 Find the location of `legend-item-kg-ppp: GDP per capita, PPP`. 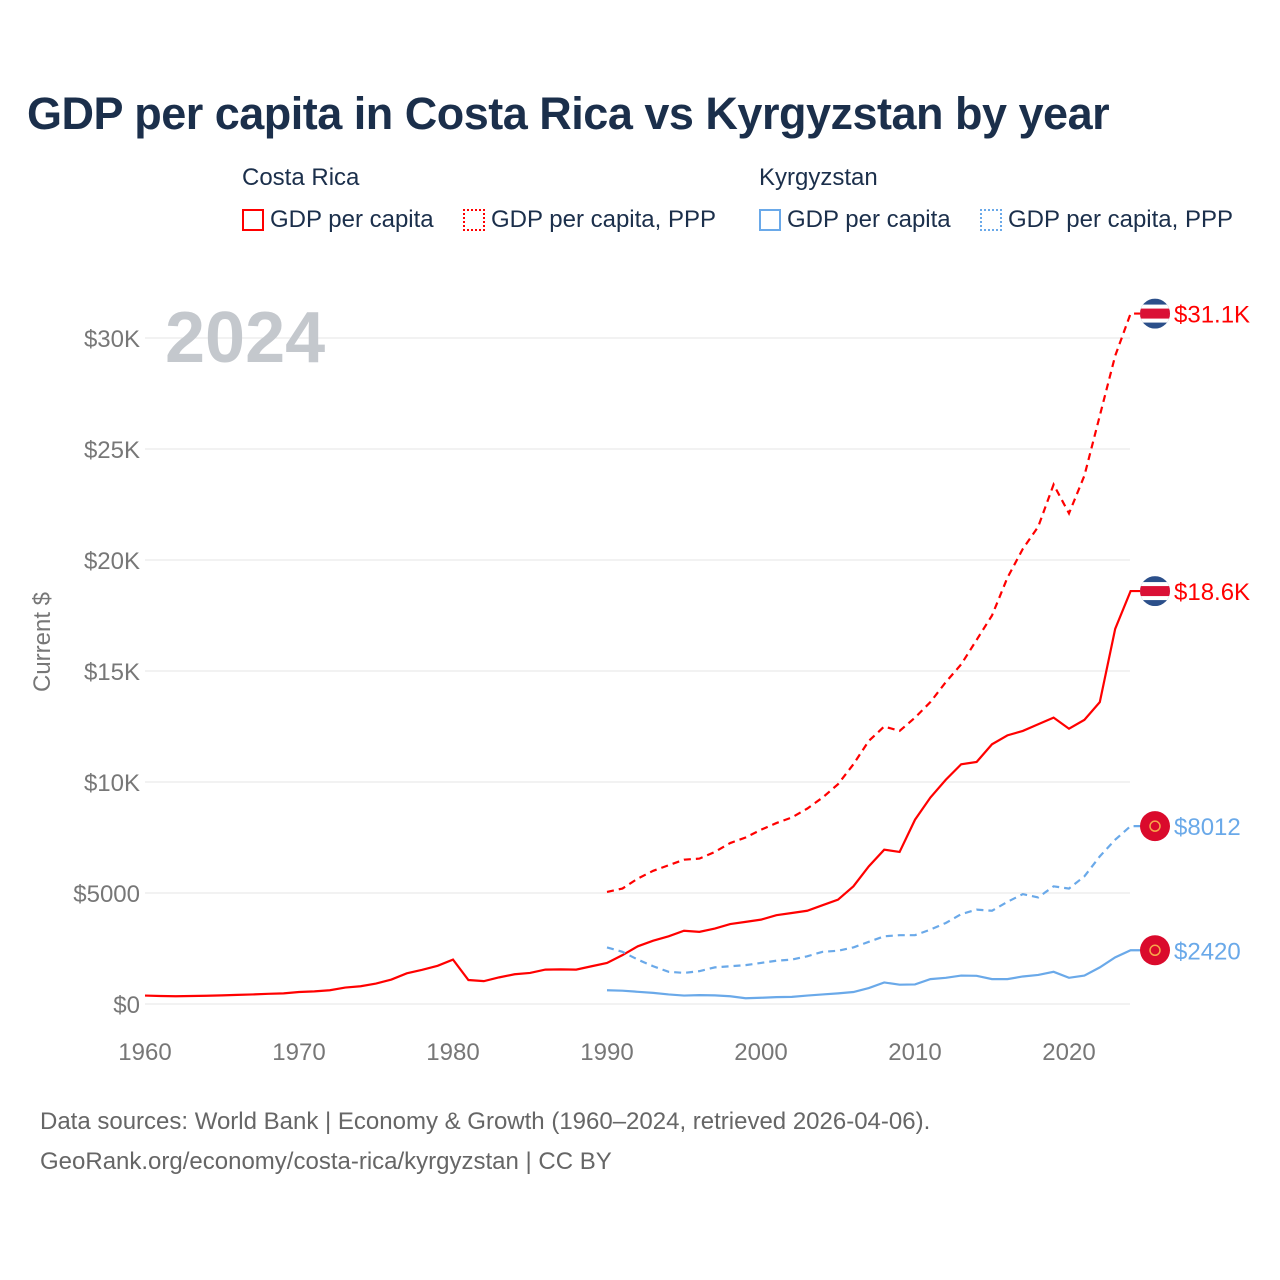

legend-item-kg-ppp: GDP per capita, PPP is located at coordinates (1106, 220).